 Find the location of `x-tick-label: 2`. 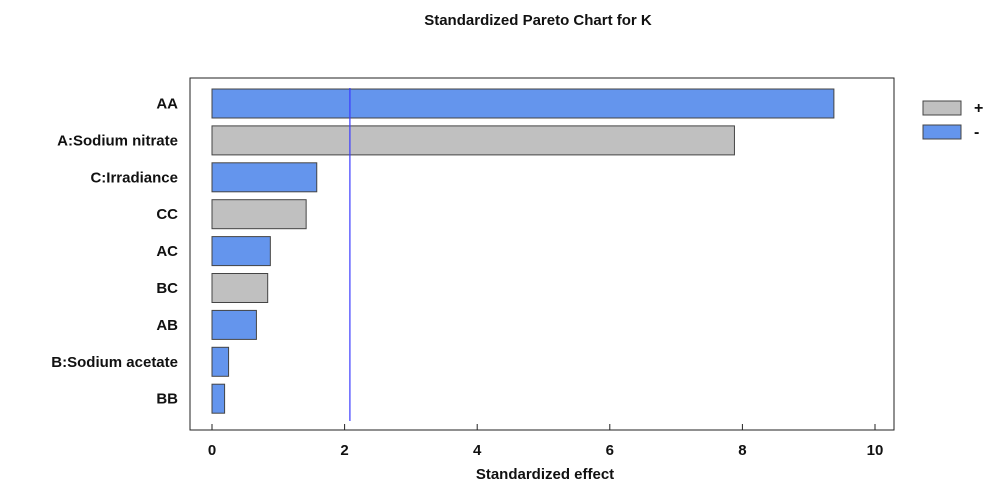

x-tick-label: 2 is located at coordinates (344, 450).